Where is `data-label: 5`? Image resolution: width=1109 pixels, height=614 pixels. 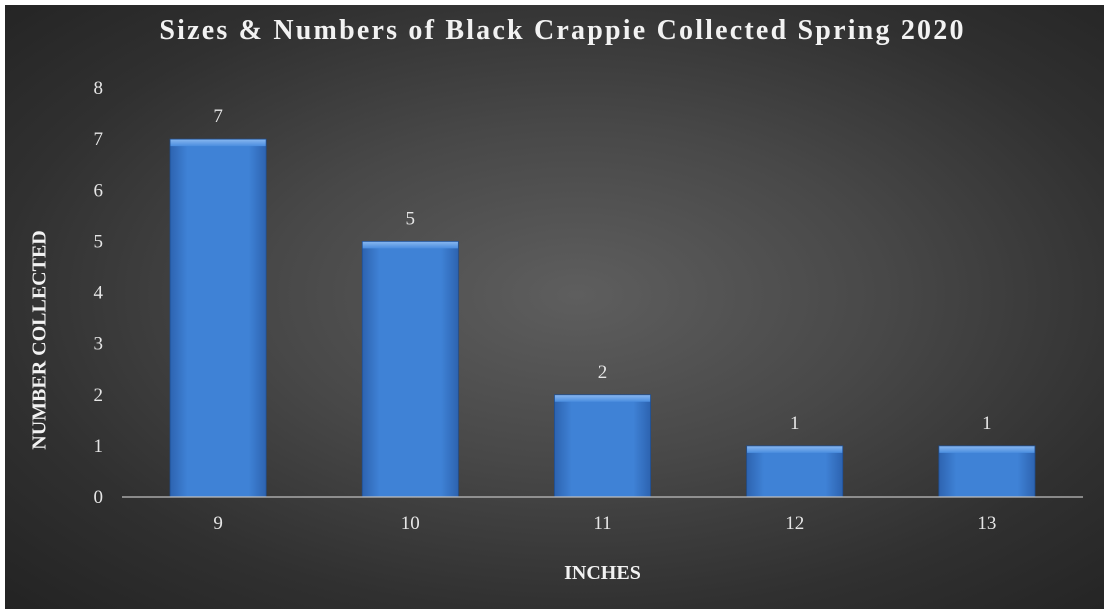 data-label: 5 is located at coordinates (411, 218).